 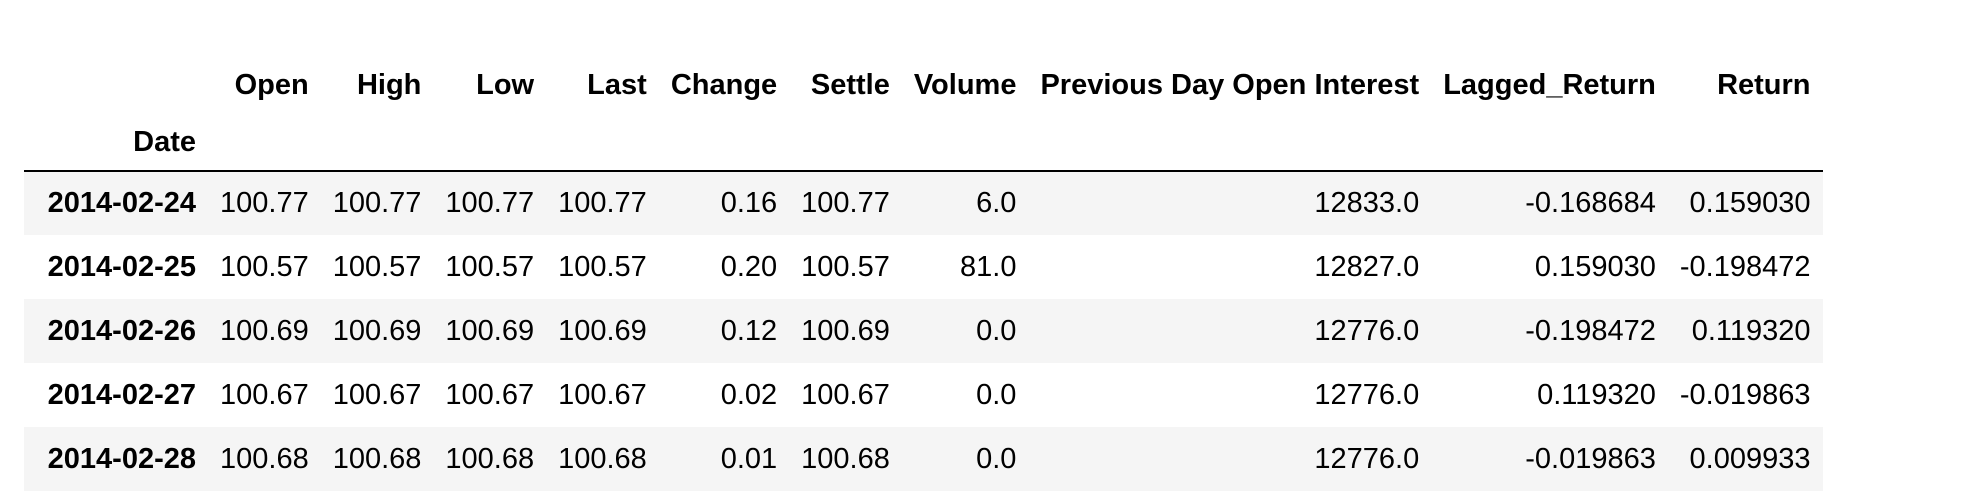 What do you see at coordinates (845, 203) in the screenshot?
I see `cell-settle: 100.77` at bounding box center [845, 203].